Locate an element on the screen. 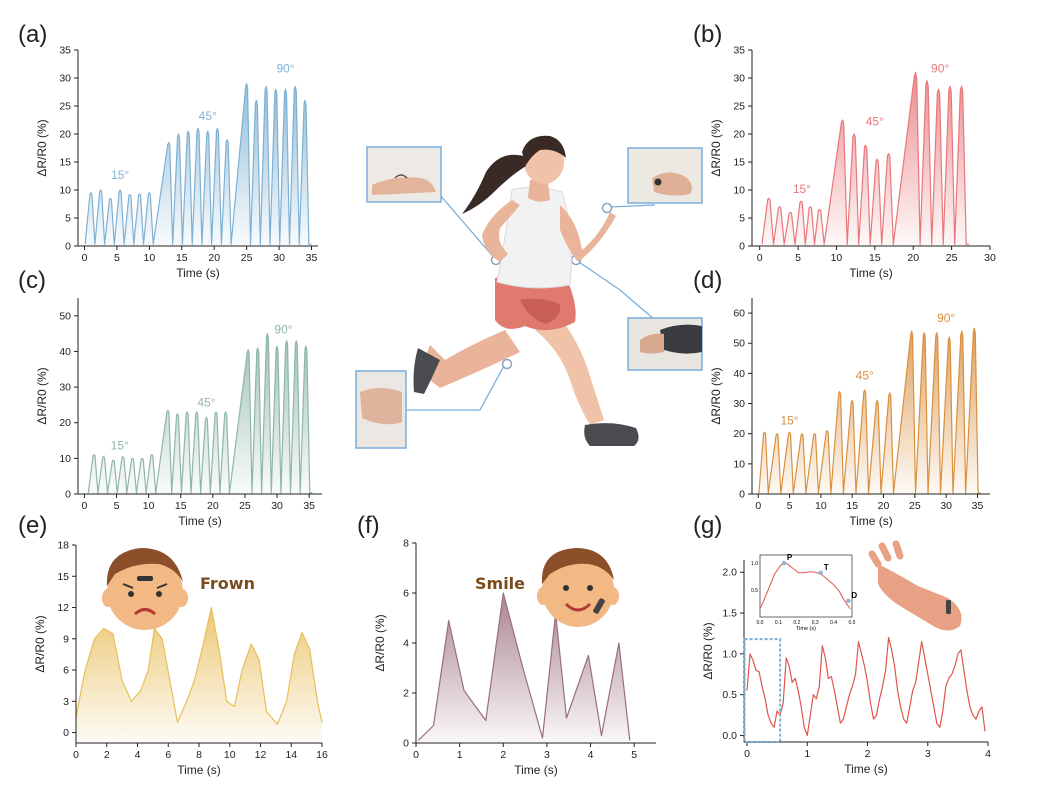 This screenshot has height=790, width=1039. wrist-photo is located at coordinates (404, 174).